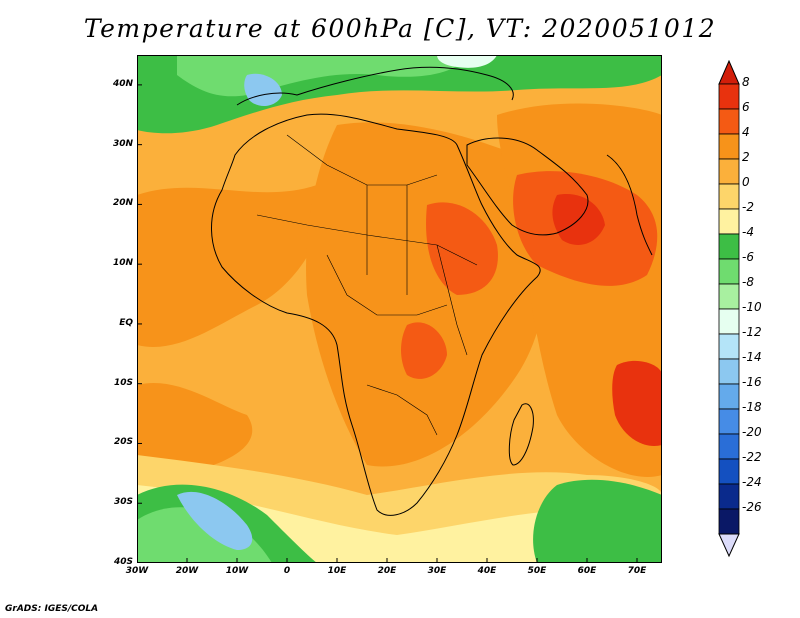 The width and height of the screenshot is (800, 618). I want to click on colorbar-level-label: -26, so click(752, 507).